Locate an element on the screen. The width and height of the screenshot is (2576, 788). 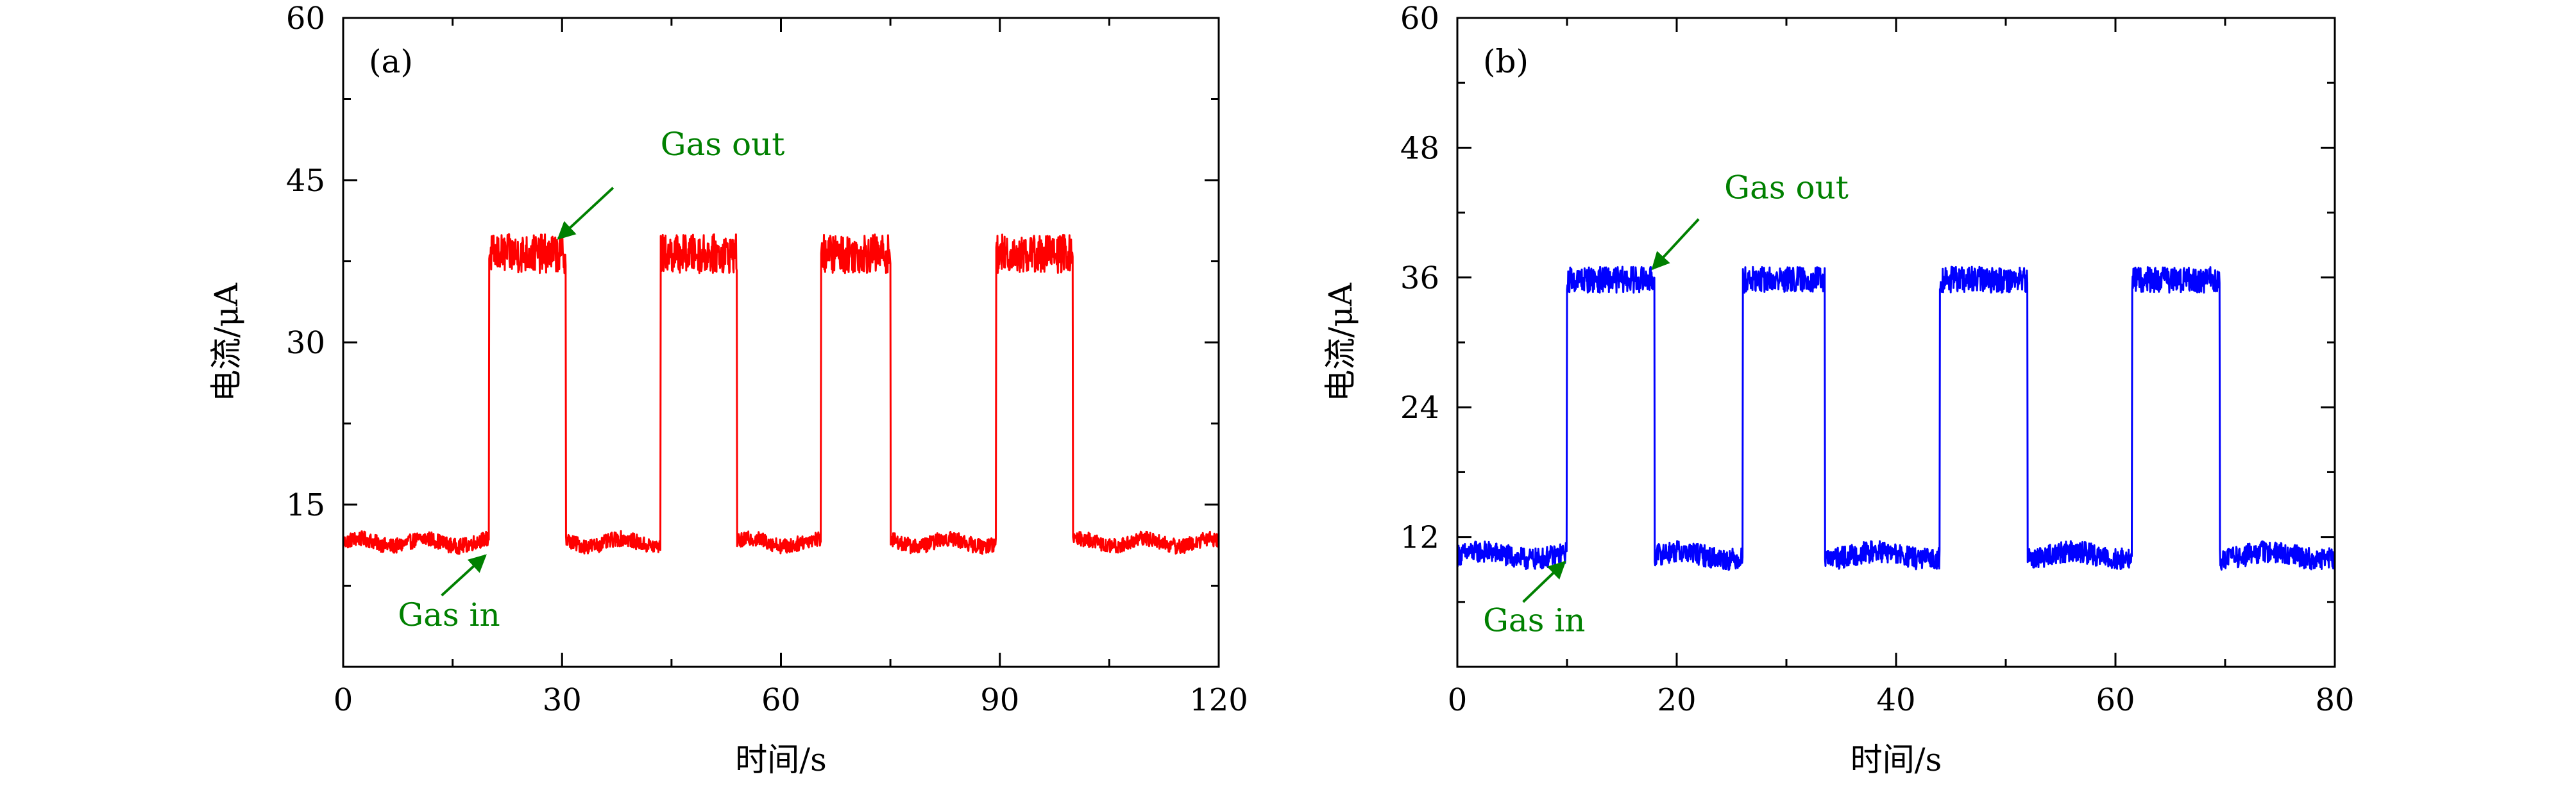
y-tick-label: 12 is located at coordinates (1419, 538).